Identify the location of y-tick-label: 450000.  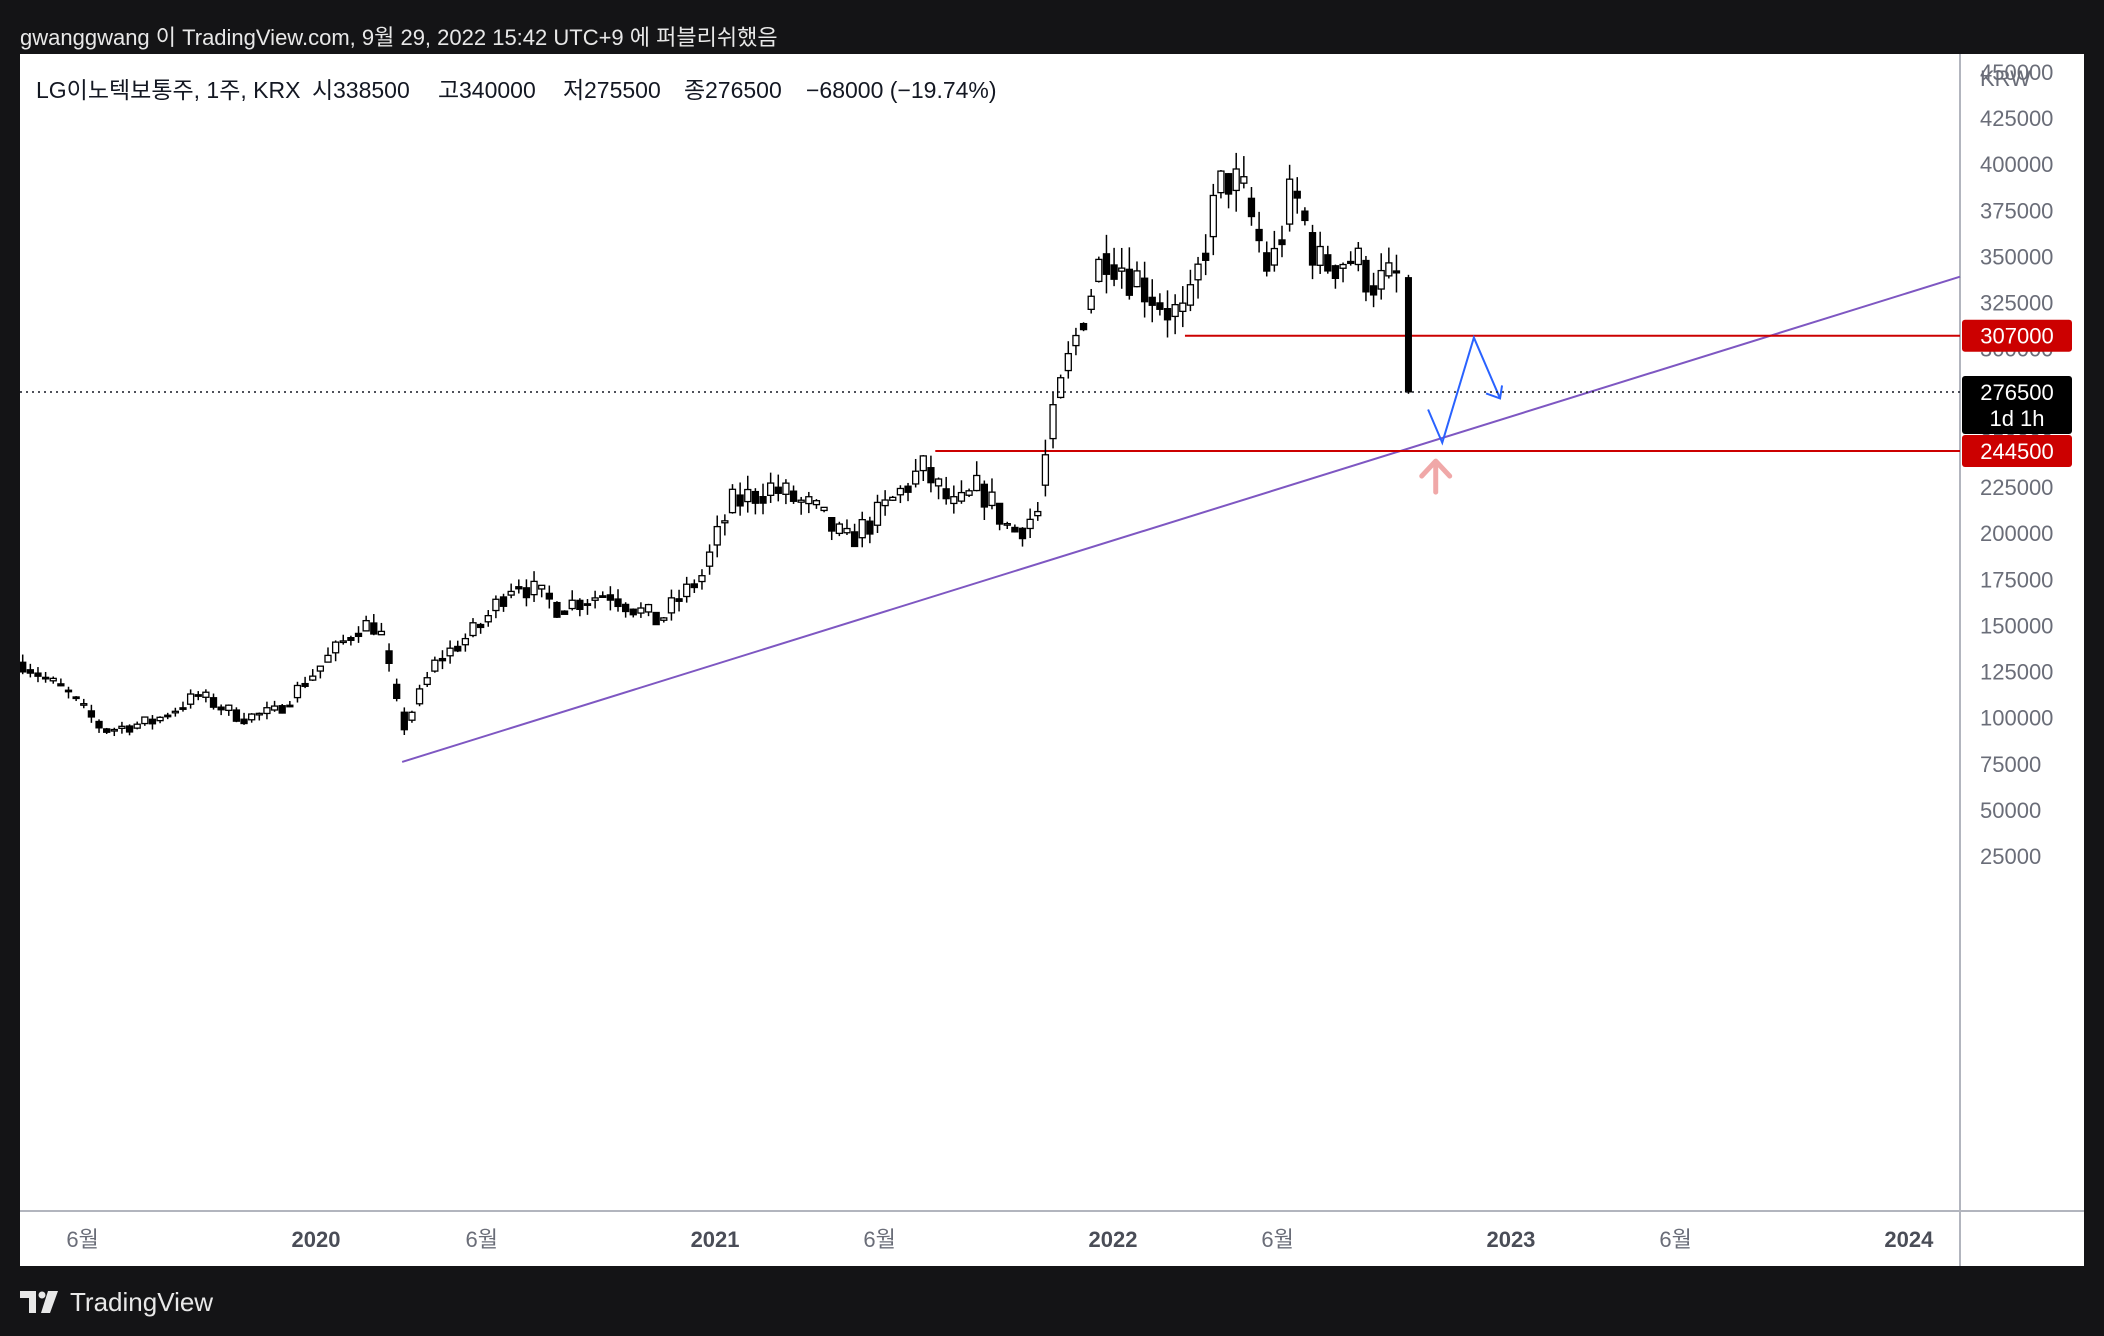
(2016, 72).